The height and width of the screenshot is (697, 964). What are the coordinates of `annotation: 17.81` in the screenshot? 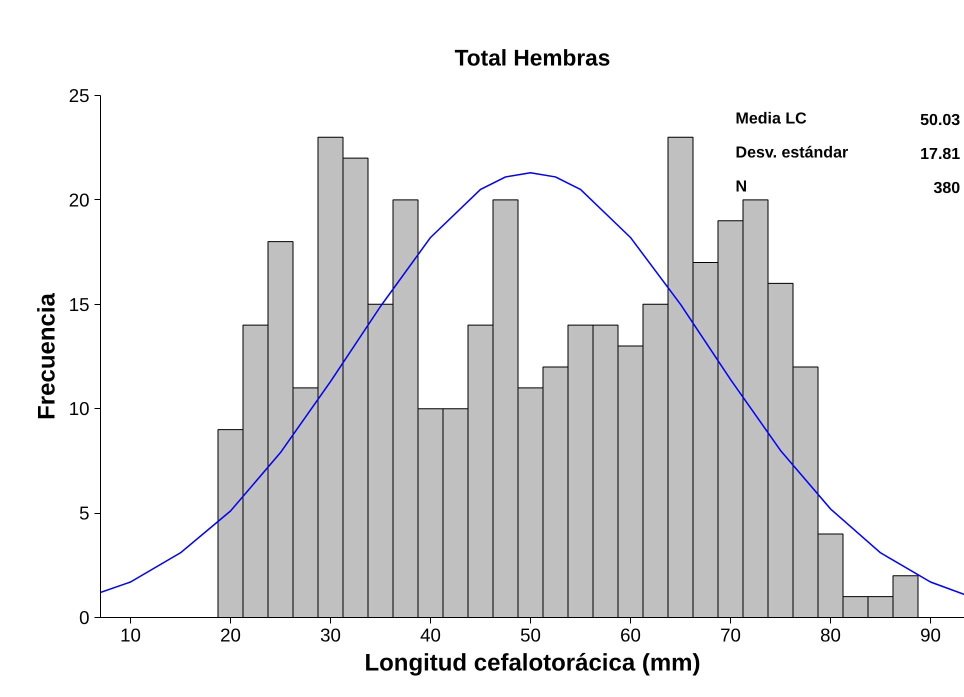 It's located at (940, 154).